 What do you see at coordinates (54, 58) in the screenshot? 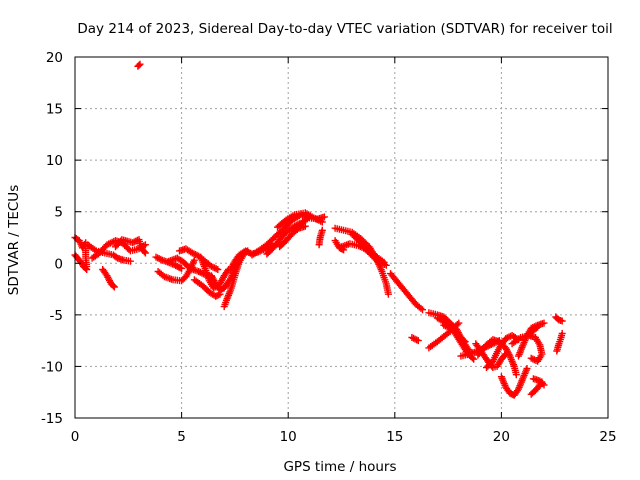
I see `y-tick-label: 20` at bounding box center [54, 58].